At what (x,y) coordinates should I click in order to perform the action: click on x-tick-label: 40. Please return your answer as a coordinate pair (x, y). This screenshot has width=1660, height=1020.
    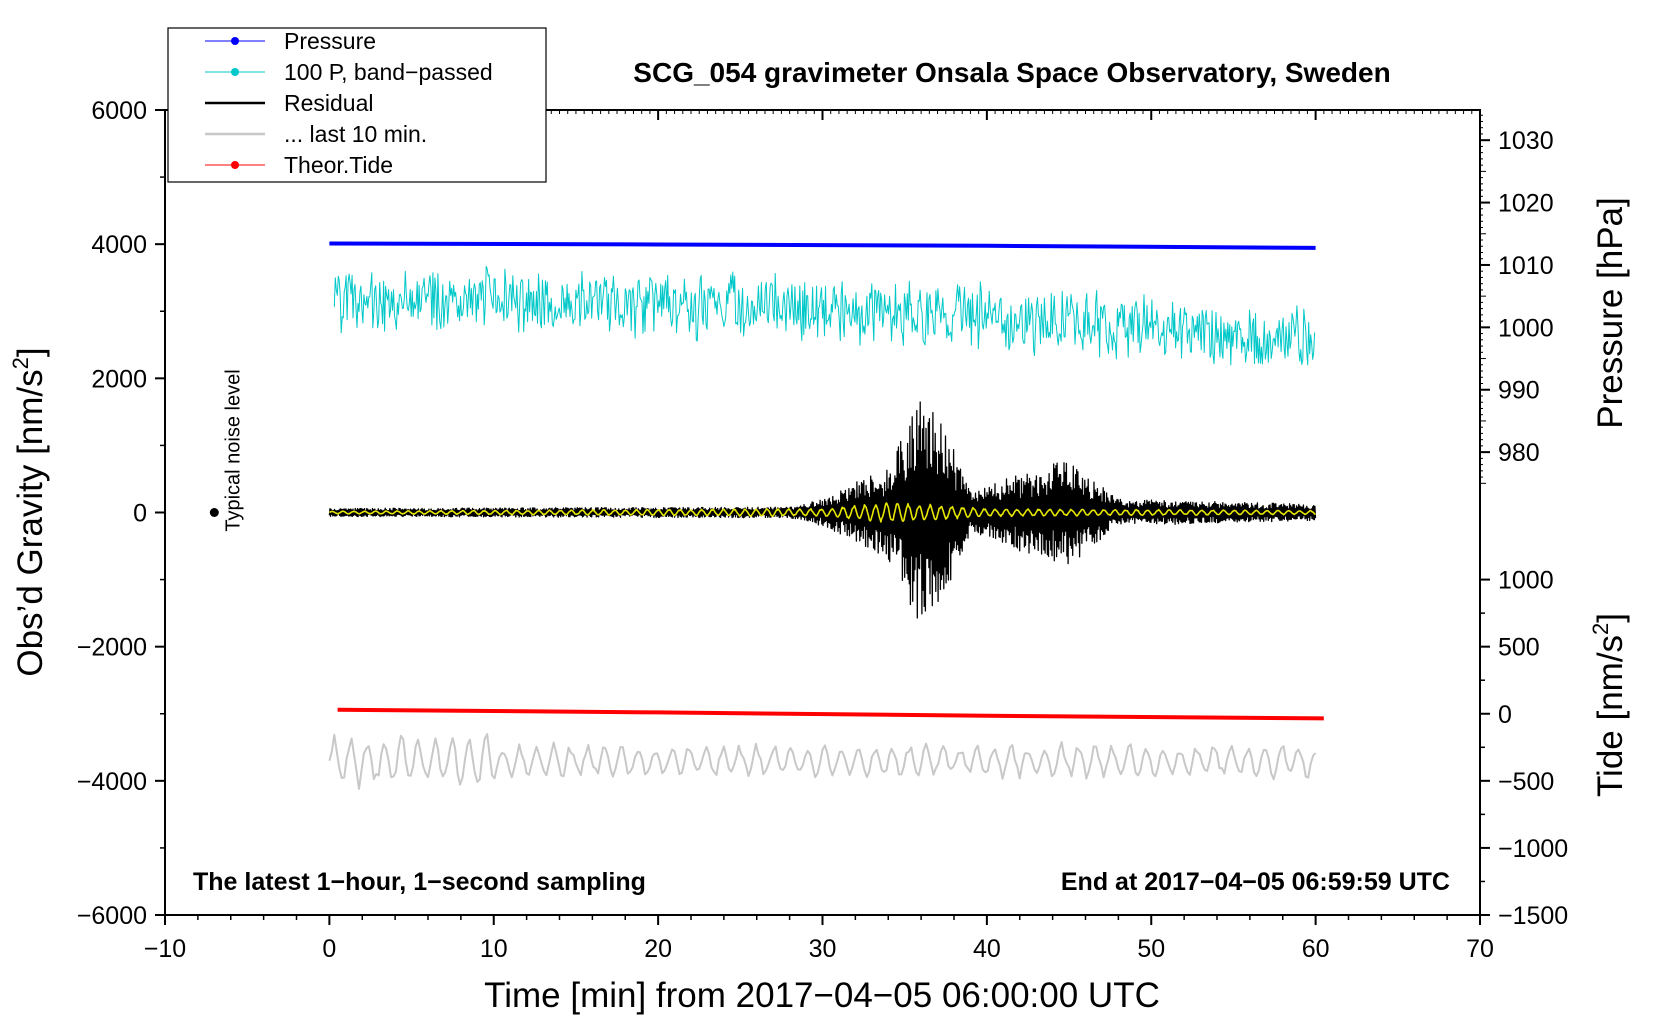
    Looking at the image, I should click on (987, 949).